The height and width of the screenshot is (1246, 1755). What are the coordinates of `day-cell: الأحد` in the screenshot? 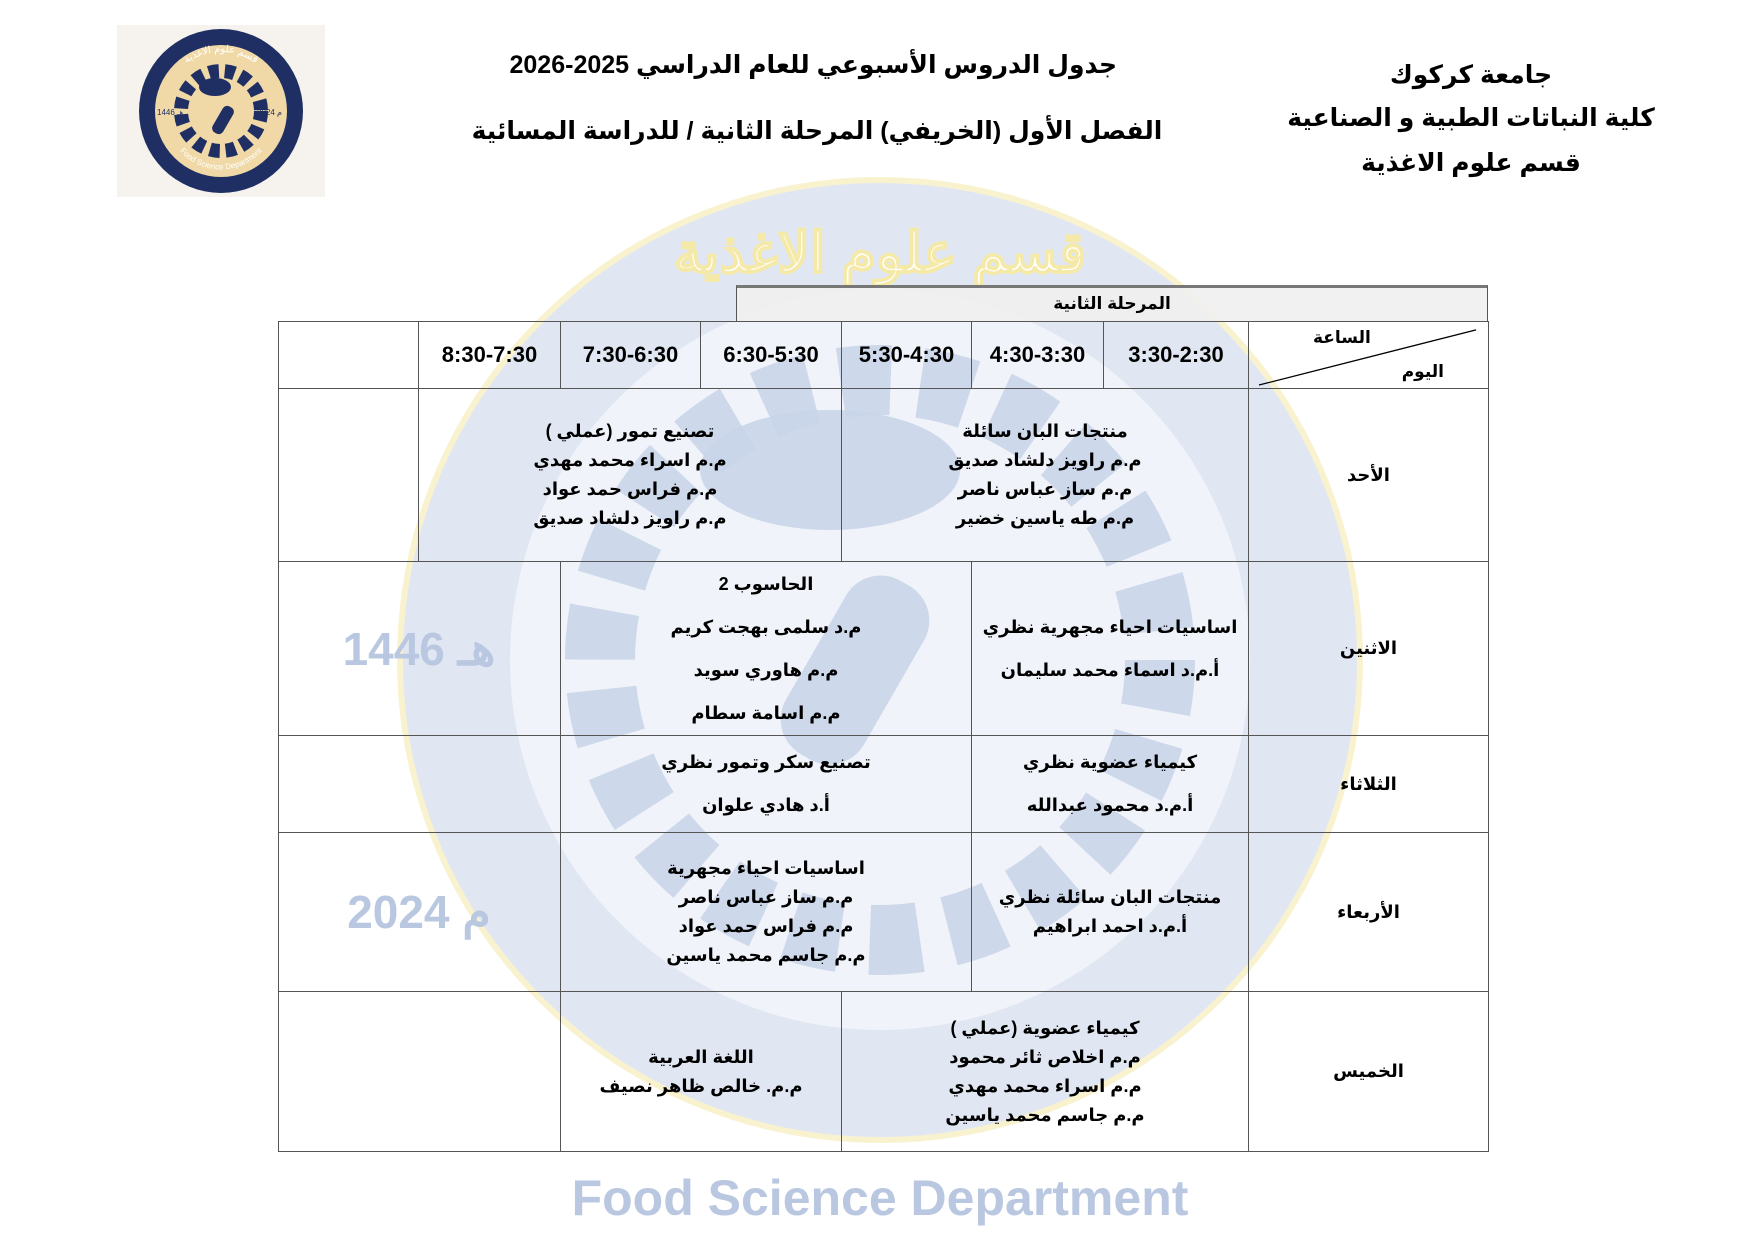 It's located at (1368, 475).